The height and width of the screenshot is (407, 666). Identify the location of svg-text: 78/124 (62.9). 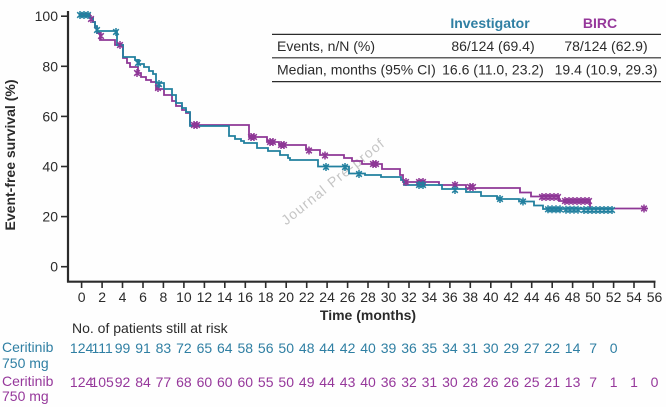
(605, 46).